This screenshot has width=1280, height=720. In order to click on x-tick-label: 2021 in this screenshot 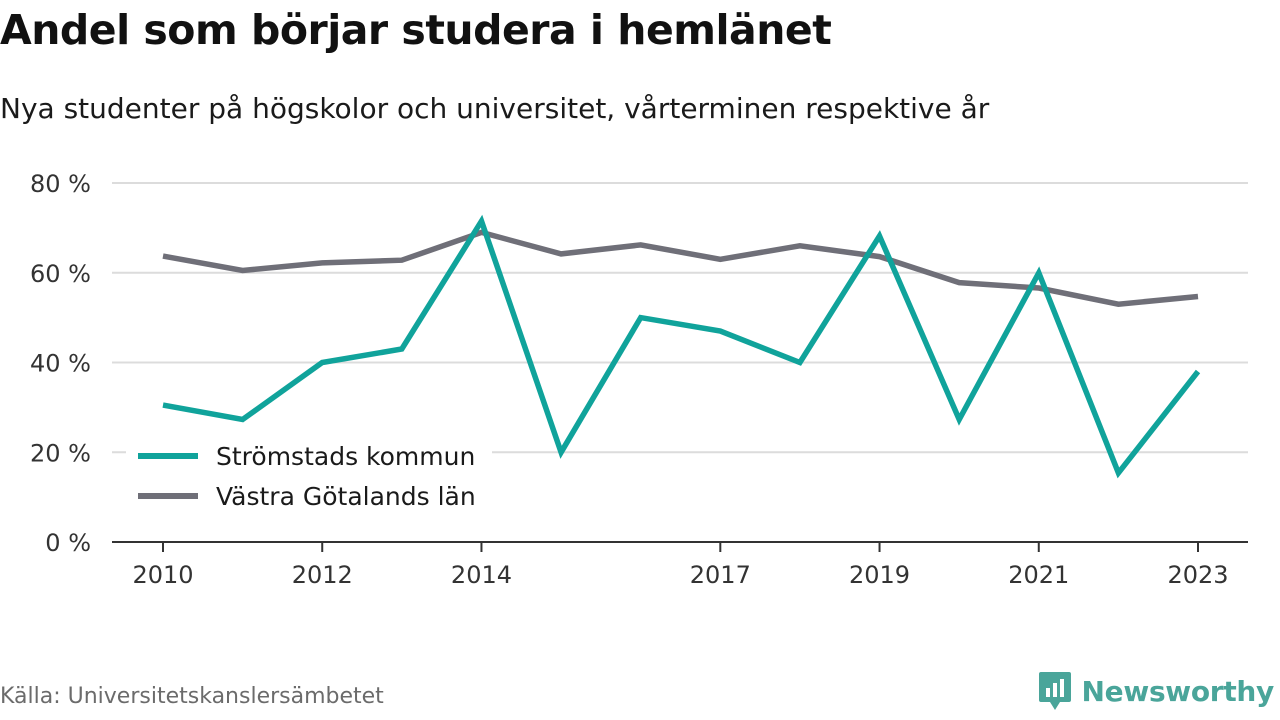, I will do `click(1038, 575)`.